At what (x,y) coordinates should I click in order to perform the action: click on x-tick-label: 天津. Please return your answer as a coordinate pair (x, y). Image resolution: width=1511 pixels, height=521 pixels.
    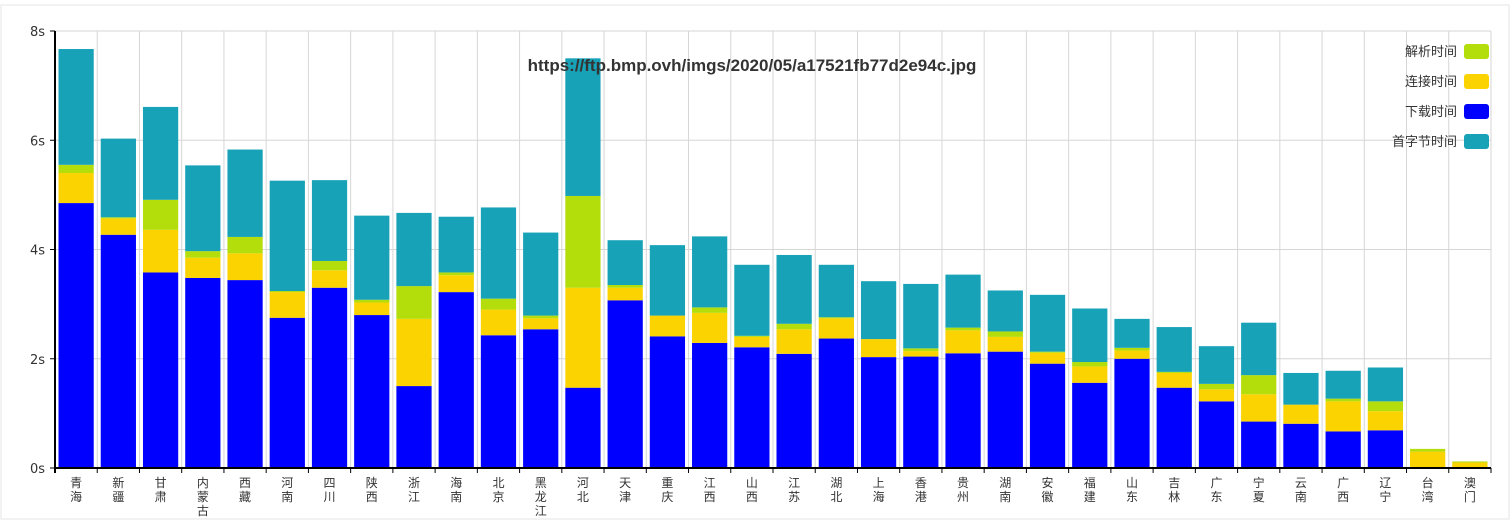
    Looking at the image, I should click on (625, 490).